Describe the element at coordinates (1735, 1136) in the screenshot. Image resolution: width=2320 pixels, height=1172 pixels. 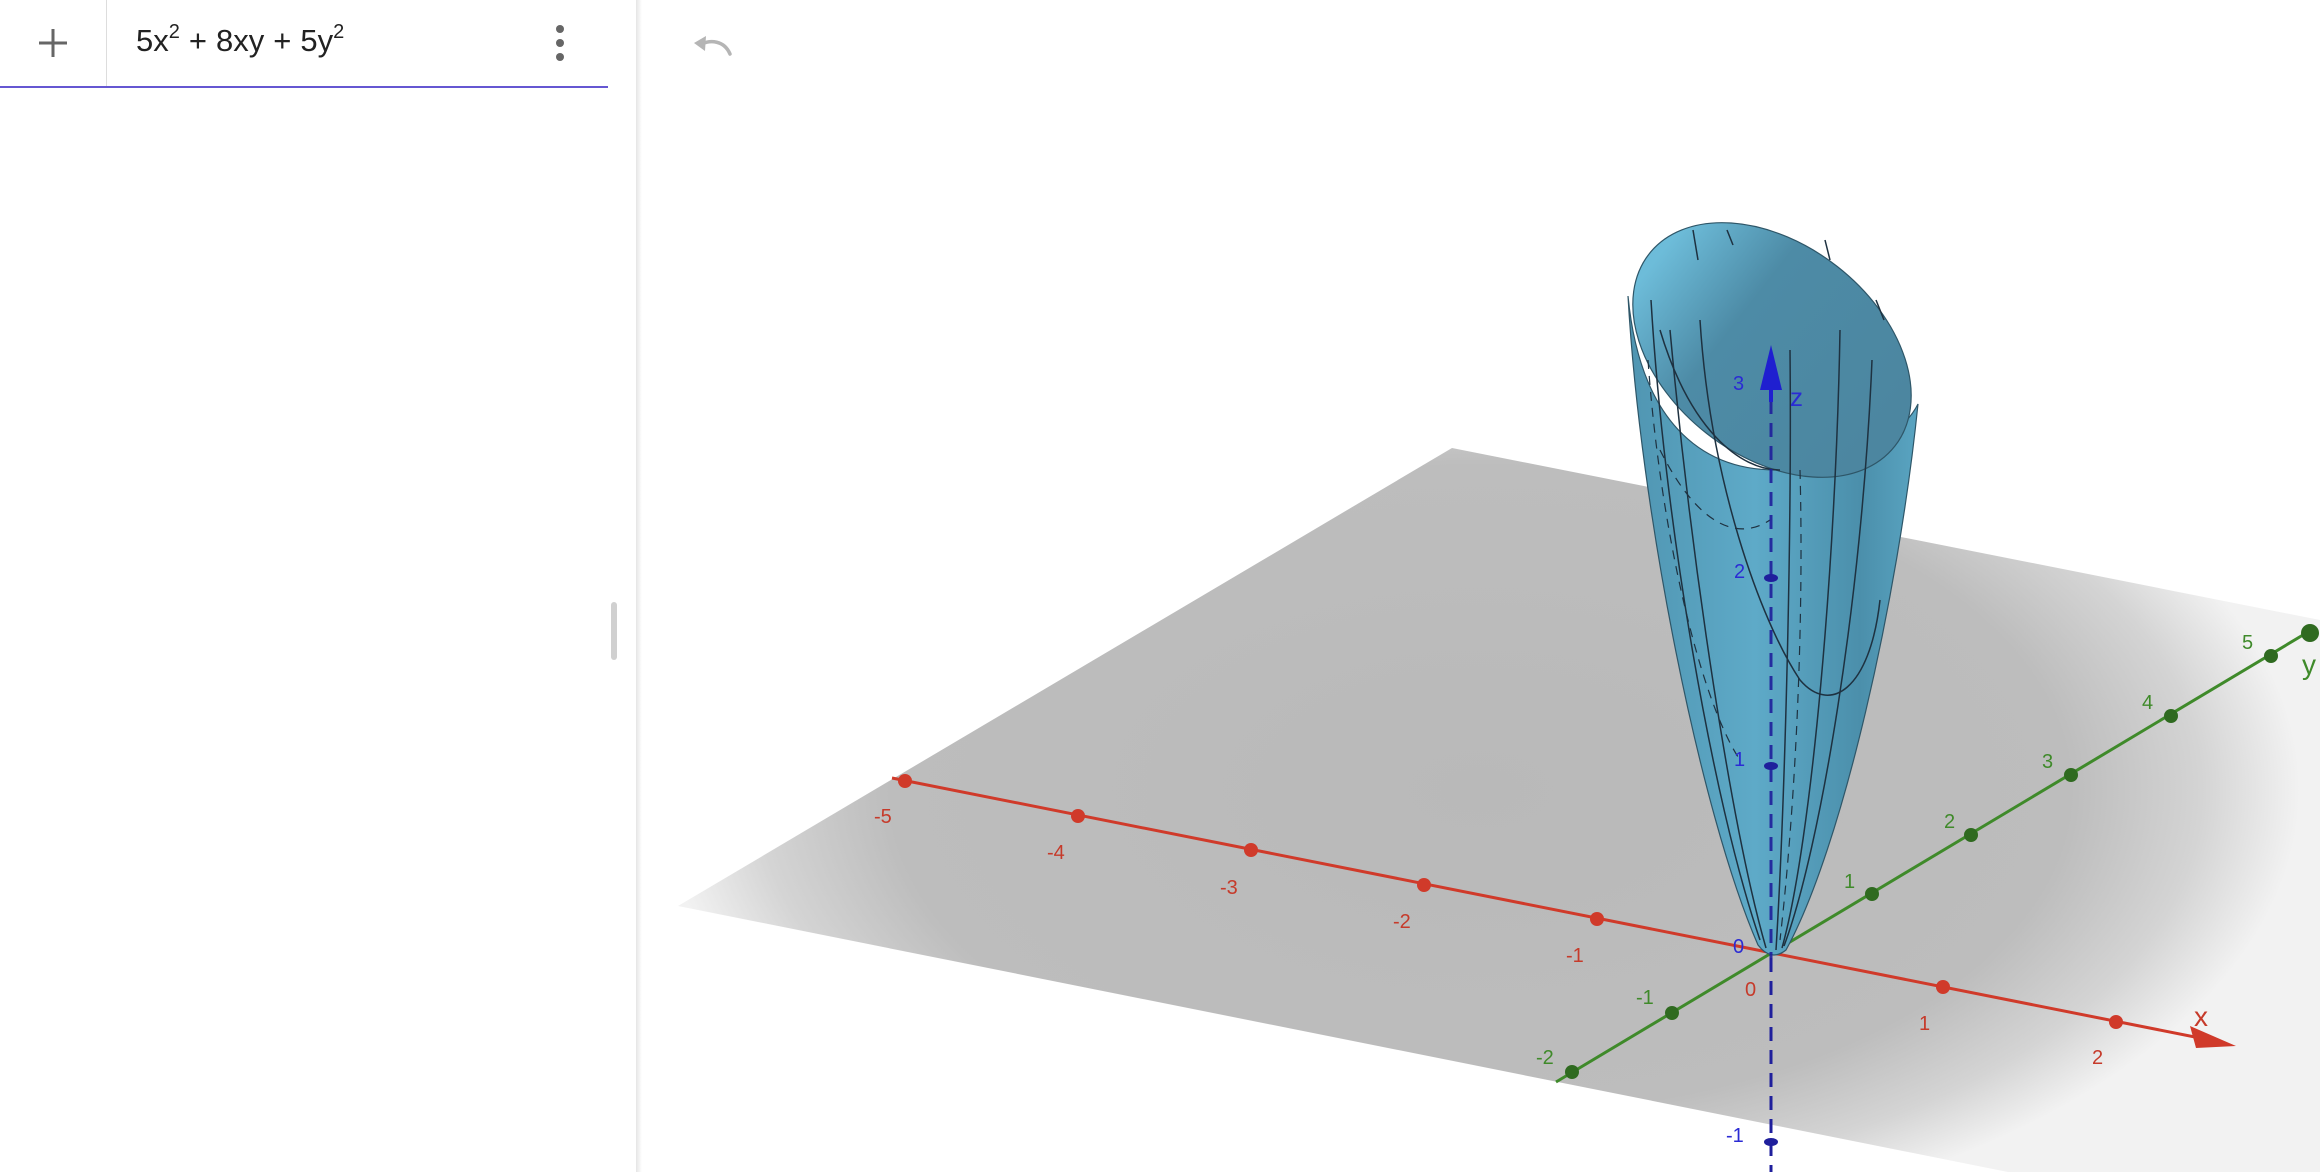
I see `z-tick-label: -1` at that location.